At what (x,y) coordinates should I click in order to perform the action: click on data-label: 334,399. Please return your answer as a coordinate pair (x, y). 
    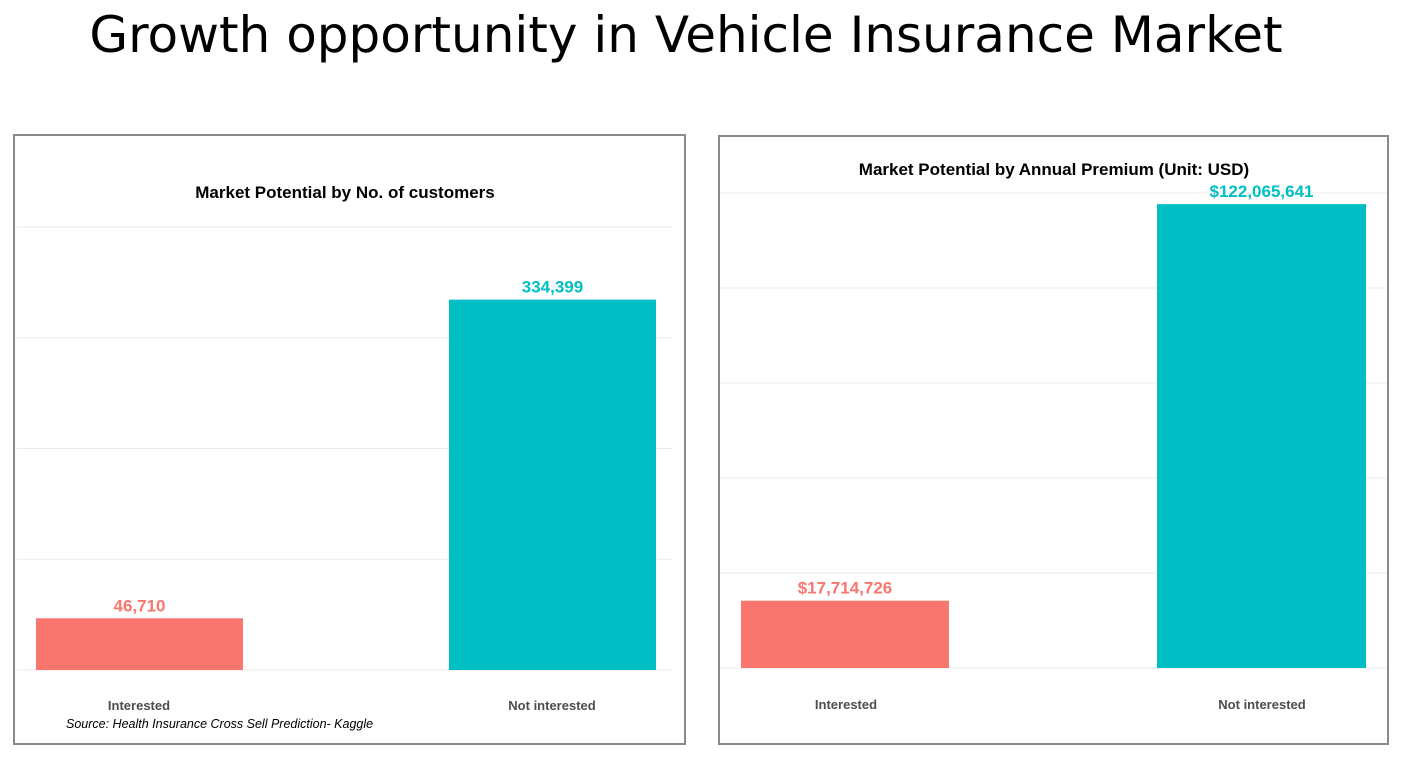
    Looking at the image, I should click on (552, 287).